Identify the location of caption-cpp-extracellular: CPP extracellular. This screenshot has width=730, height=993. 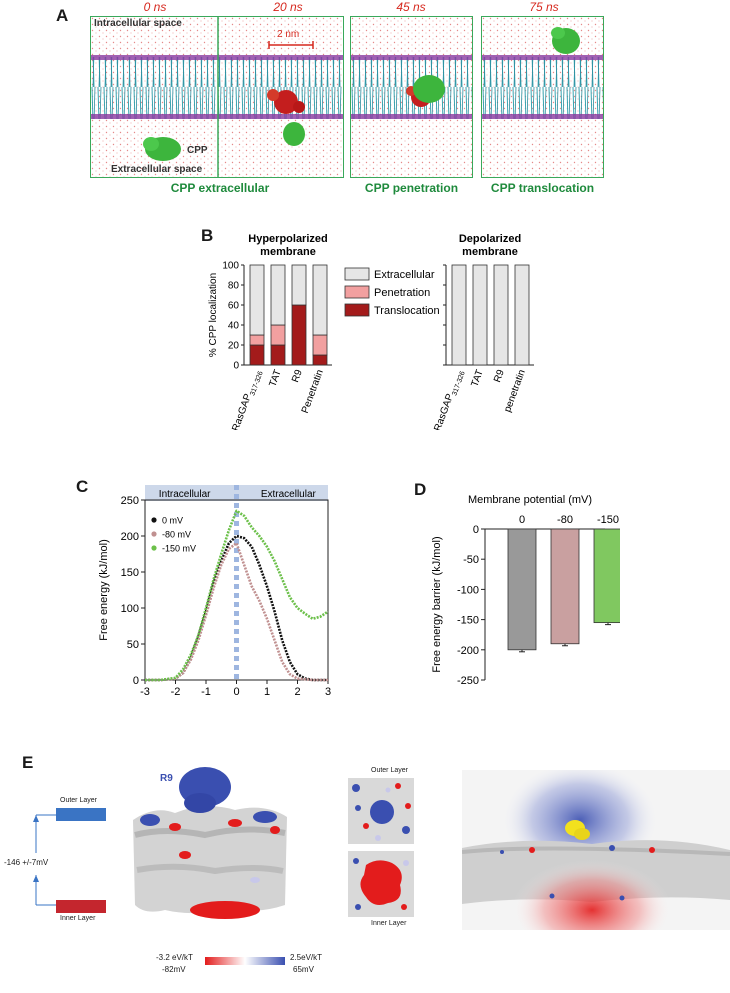
(220, 188).